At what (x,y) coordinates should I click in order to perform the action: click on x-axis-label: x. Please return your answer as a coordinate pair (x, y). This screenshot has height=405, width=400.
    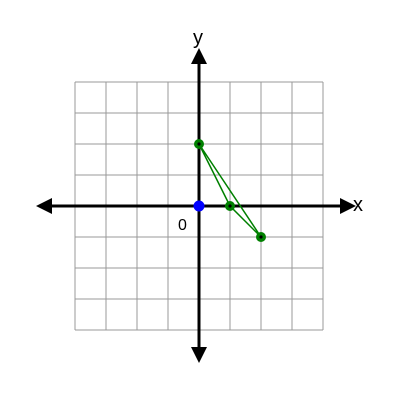
    Looking at the image, I should click on (358, 205).